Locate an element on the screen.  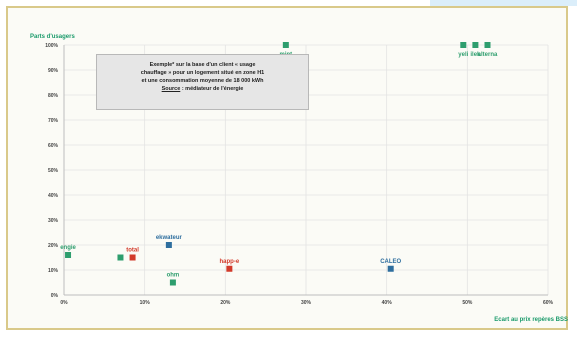
data-point-label: engie is located at coordinates (68, 248).